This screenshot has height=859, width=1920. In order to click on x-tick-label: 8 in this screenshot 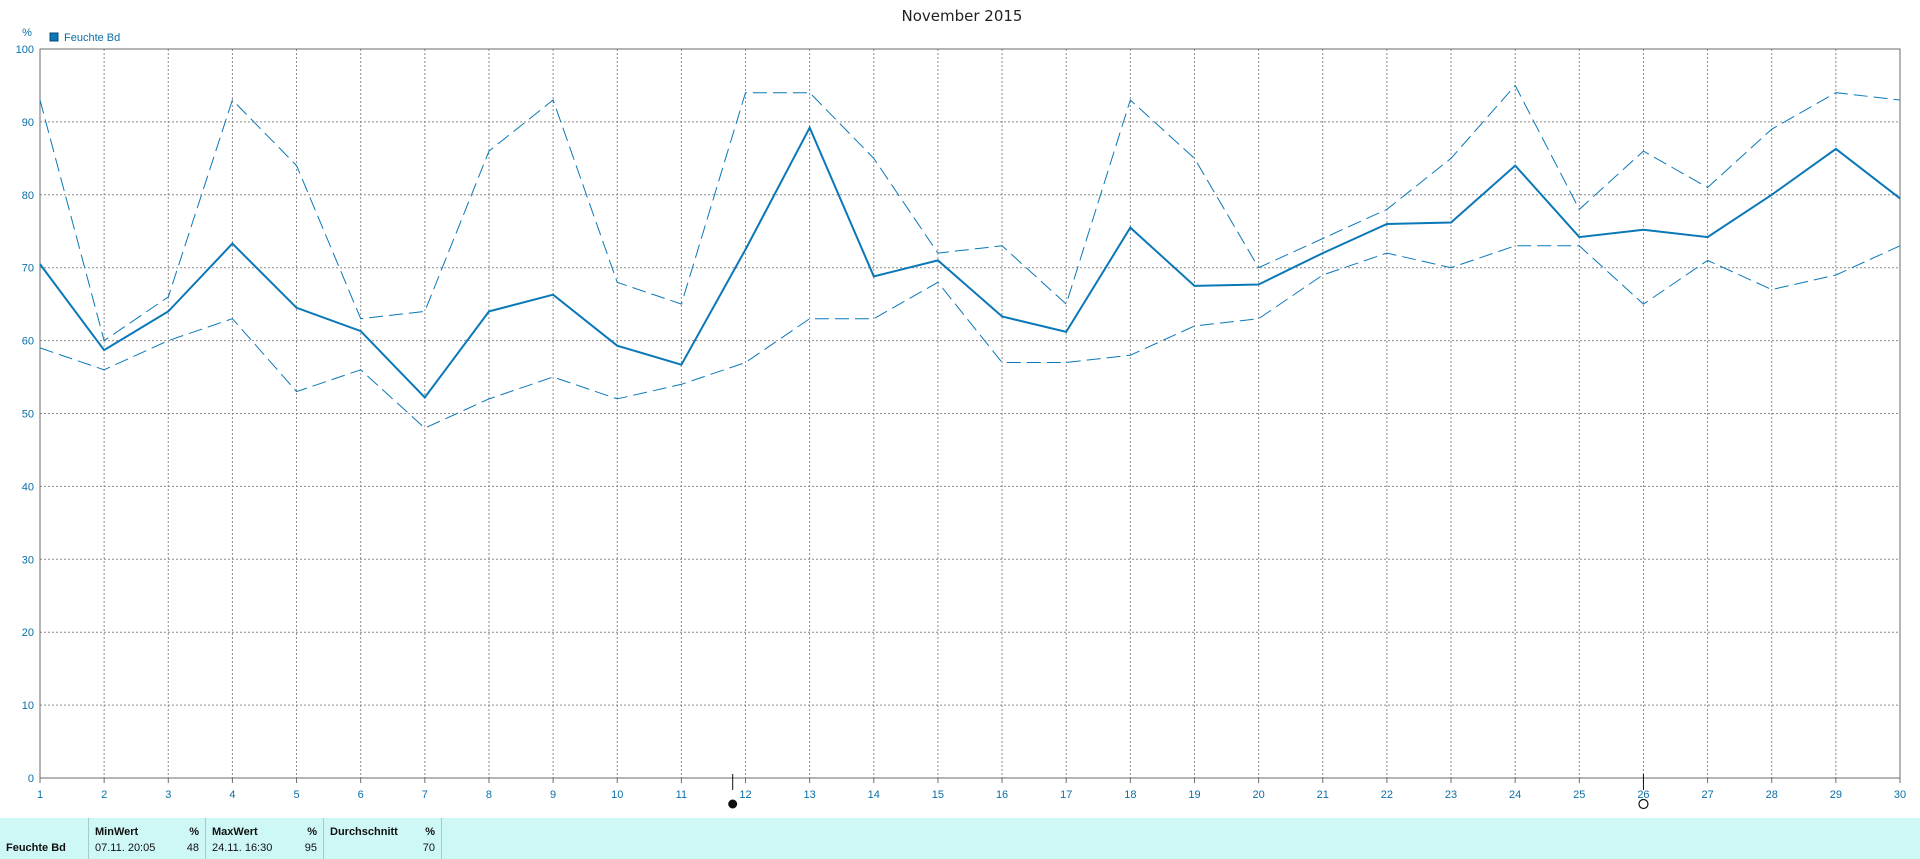, I will do `click(489, 795)`.